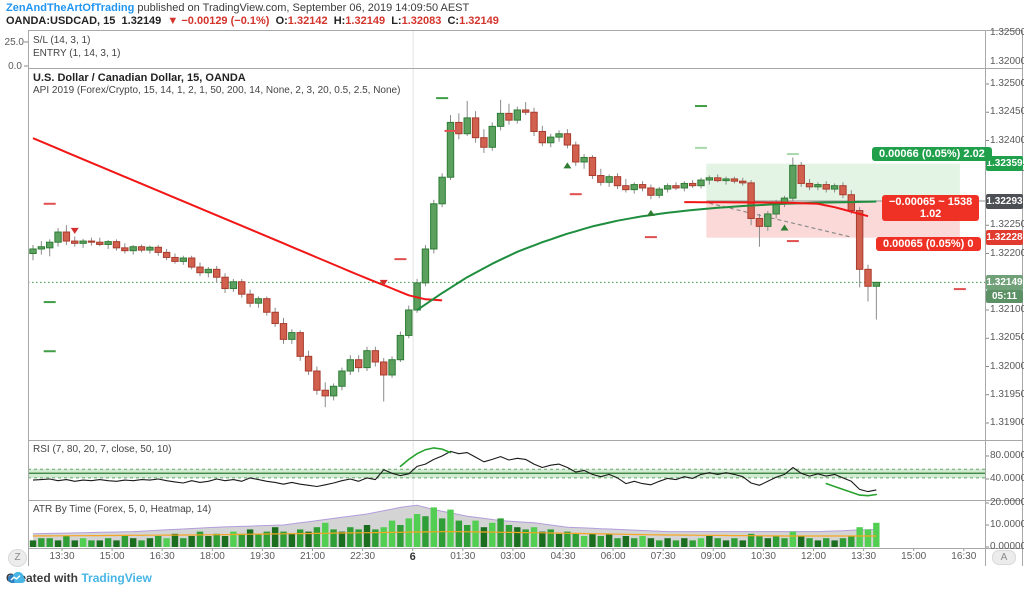 The height and width of the screenshot is (595, 1024). What do you see at coordinates (281, 21) in the screenshot?
I see `open-label: O:` at bounding box center [281, 21].